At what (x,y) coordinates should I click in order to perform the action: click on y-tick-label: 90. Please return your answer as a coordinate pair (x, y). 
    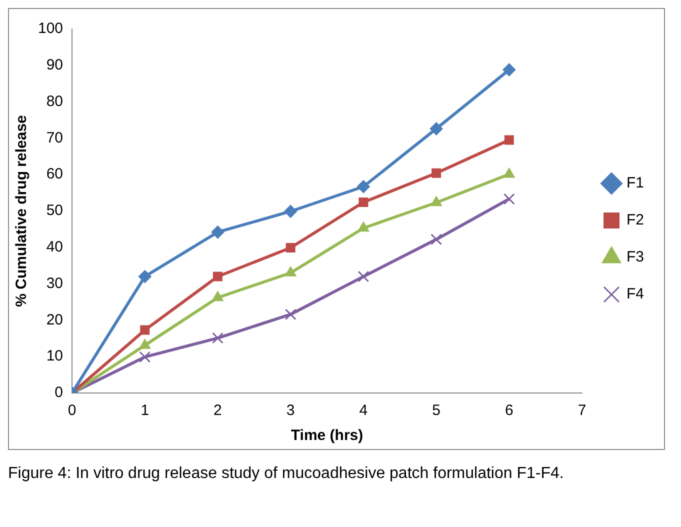
    Looking at the image, I should click on (55, 65).